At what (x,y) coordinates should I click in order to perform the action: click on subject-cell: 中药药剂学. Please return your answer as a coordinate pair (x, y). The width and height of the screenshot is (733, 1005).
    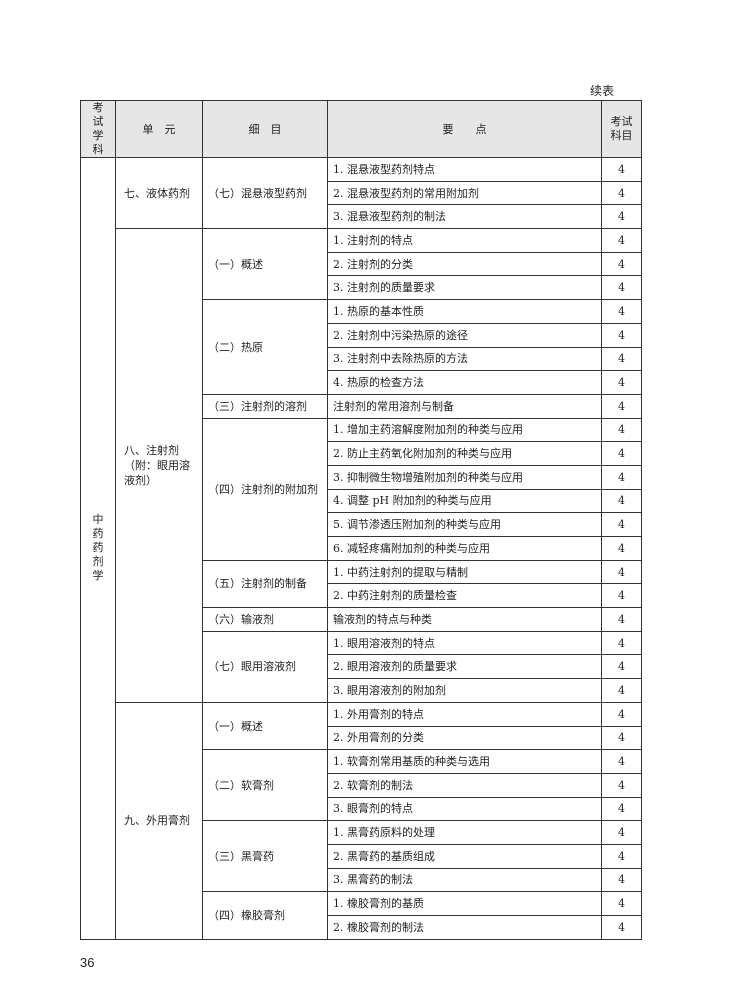
    Looking at the image, I should click on (98, 548).